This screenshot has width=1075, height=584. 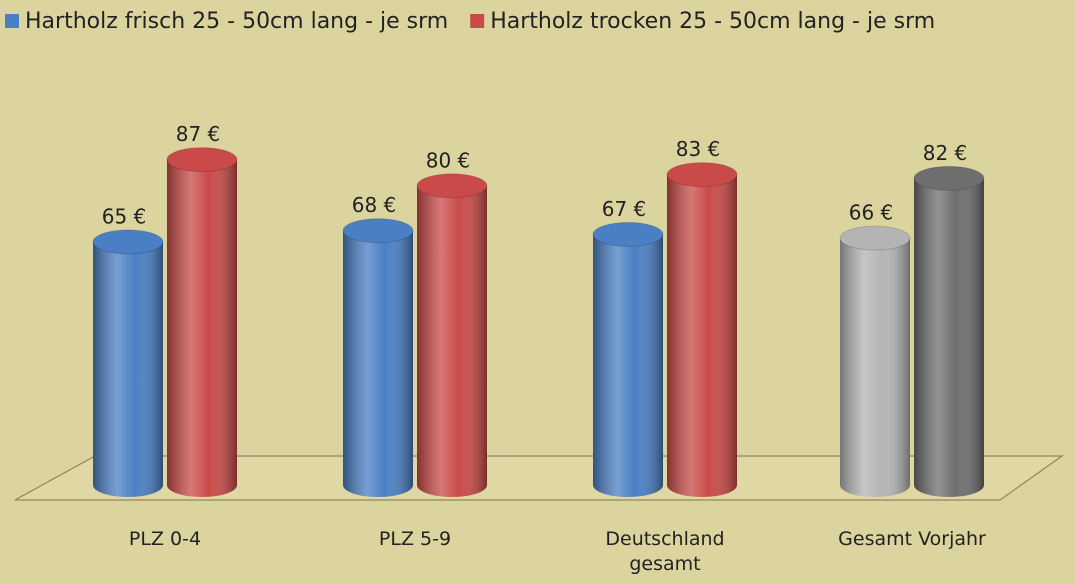 I want to click on legend-label: Hartholz frisch 25 - 50cm lang - je srm, so click(x=236, y=21).